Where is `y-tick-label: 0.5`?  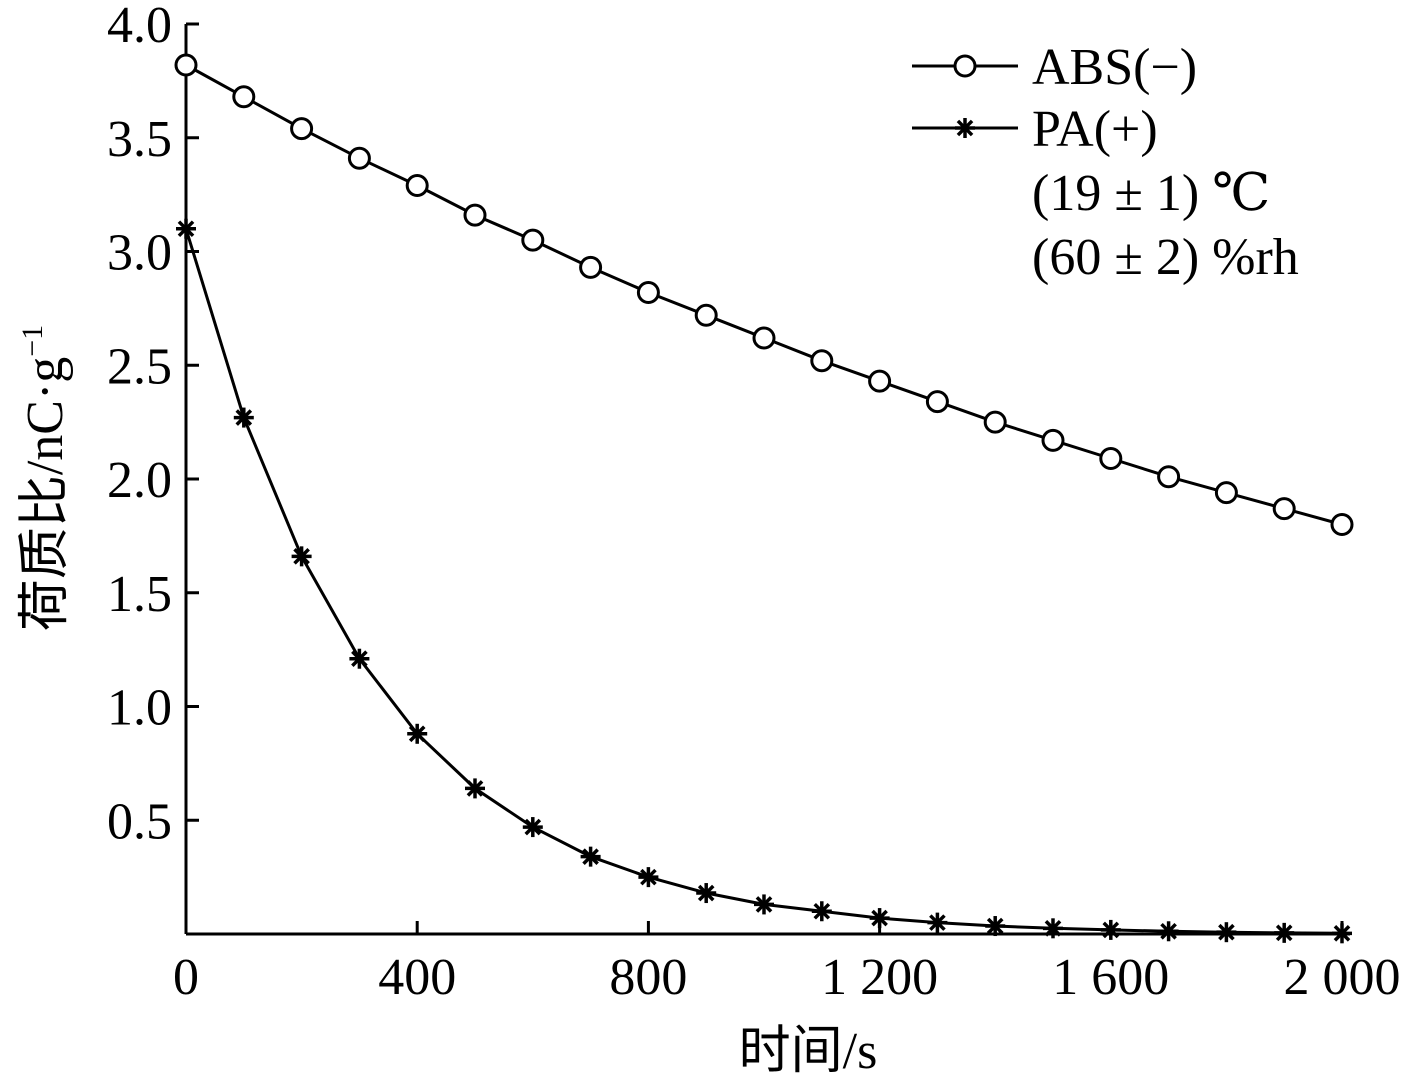 y-tick-label: 0.5 is located at coordinates (139, 821).